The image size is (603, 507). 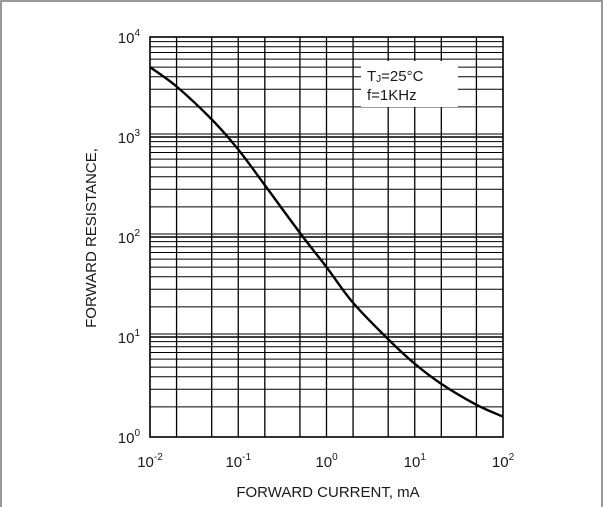 I want to click on x-tick-label: 10⁻¹, so click(x=238, y=461).